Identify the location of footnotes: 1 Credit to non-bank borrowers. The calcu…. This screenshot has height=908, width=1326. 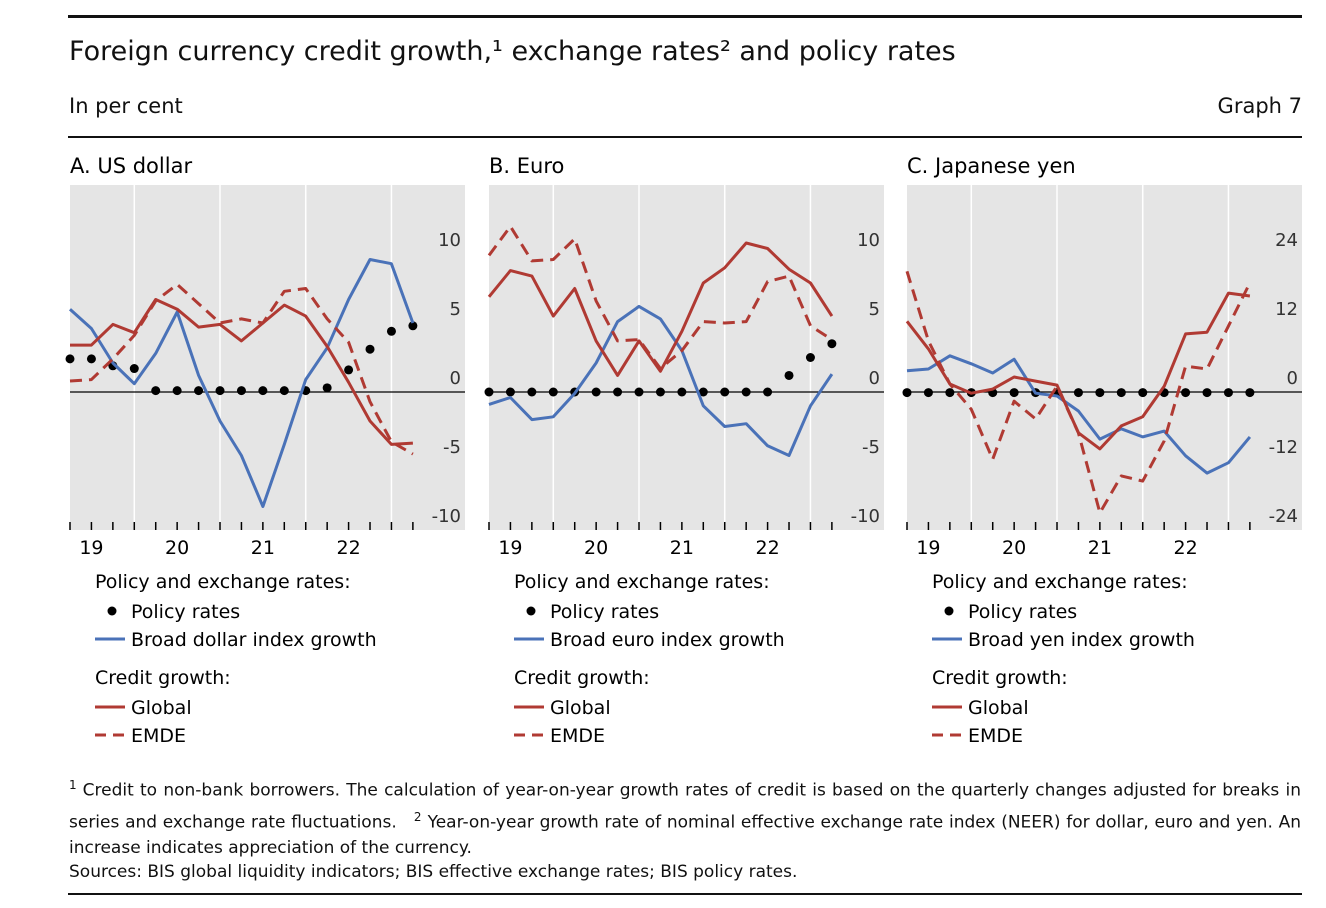
(685, 816).